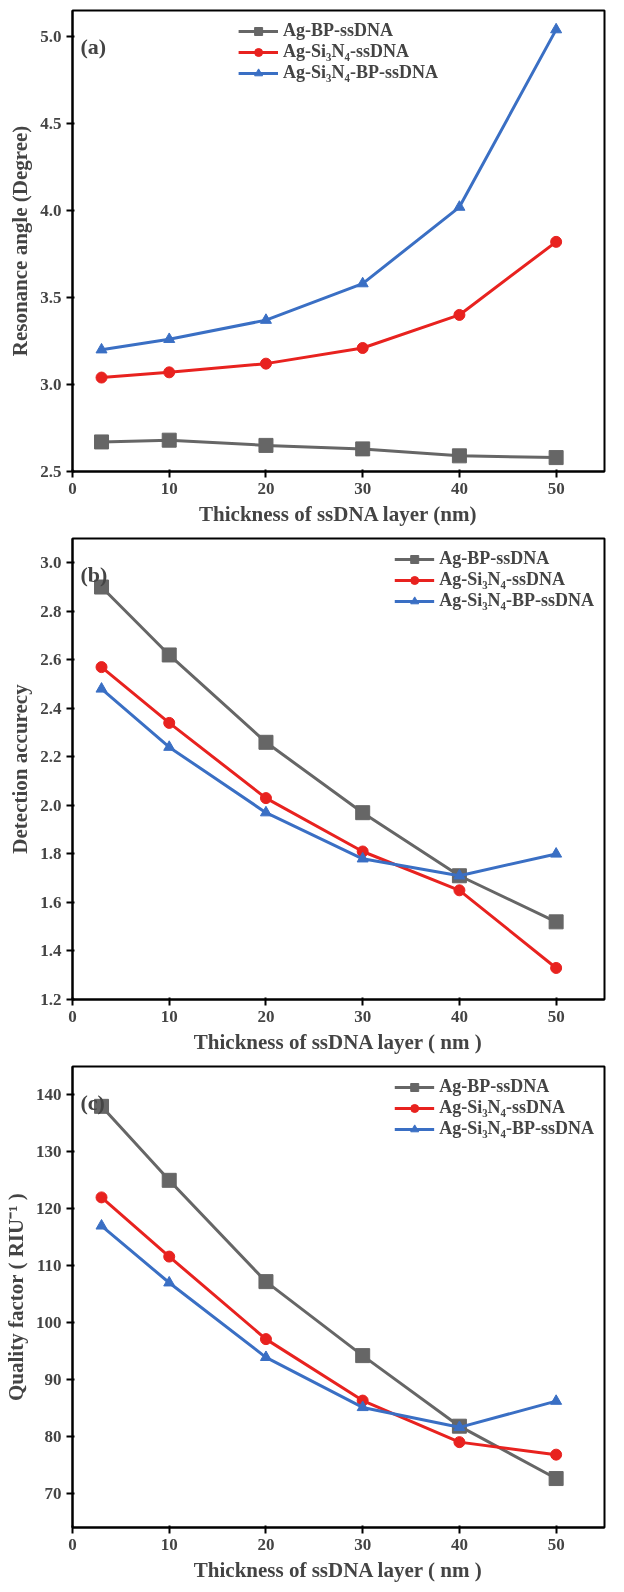 Image resolution: width=624 pixels, height=1592 pixels. What do you see at coordinates (49, 1266) in the screenshot?
I see `y-tick-label: 110` at bounding box center [49, 1266].